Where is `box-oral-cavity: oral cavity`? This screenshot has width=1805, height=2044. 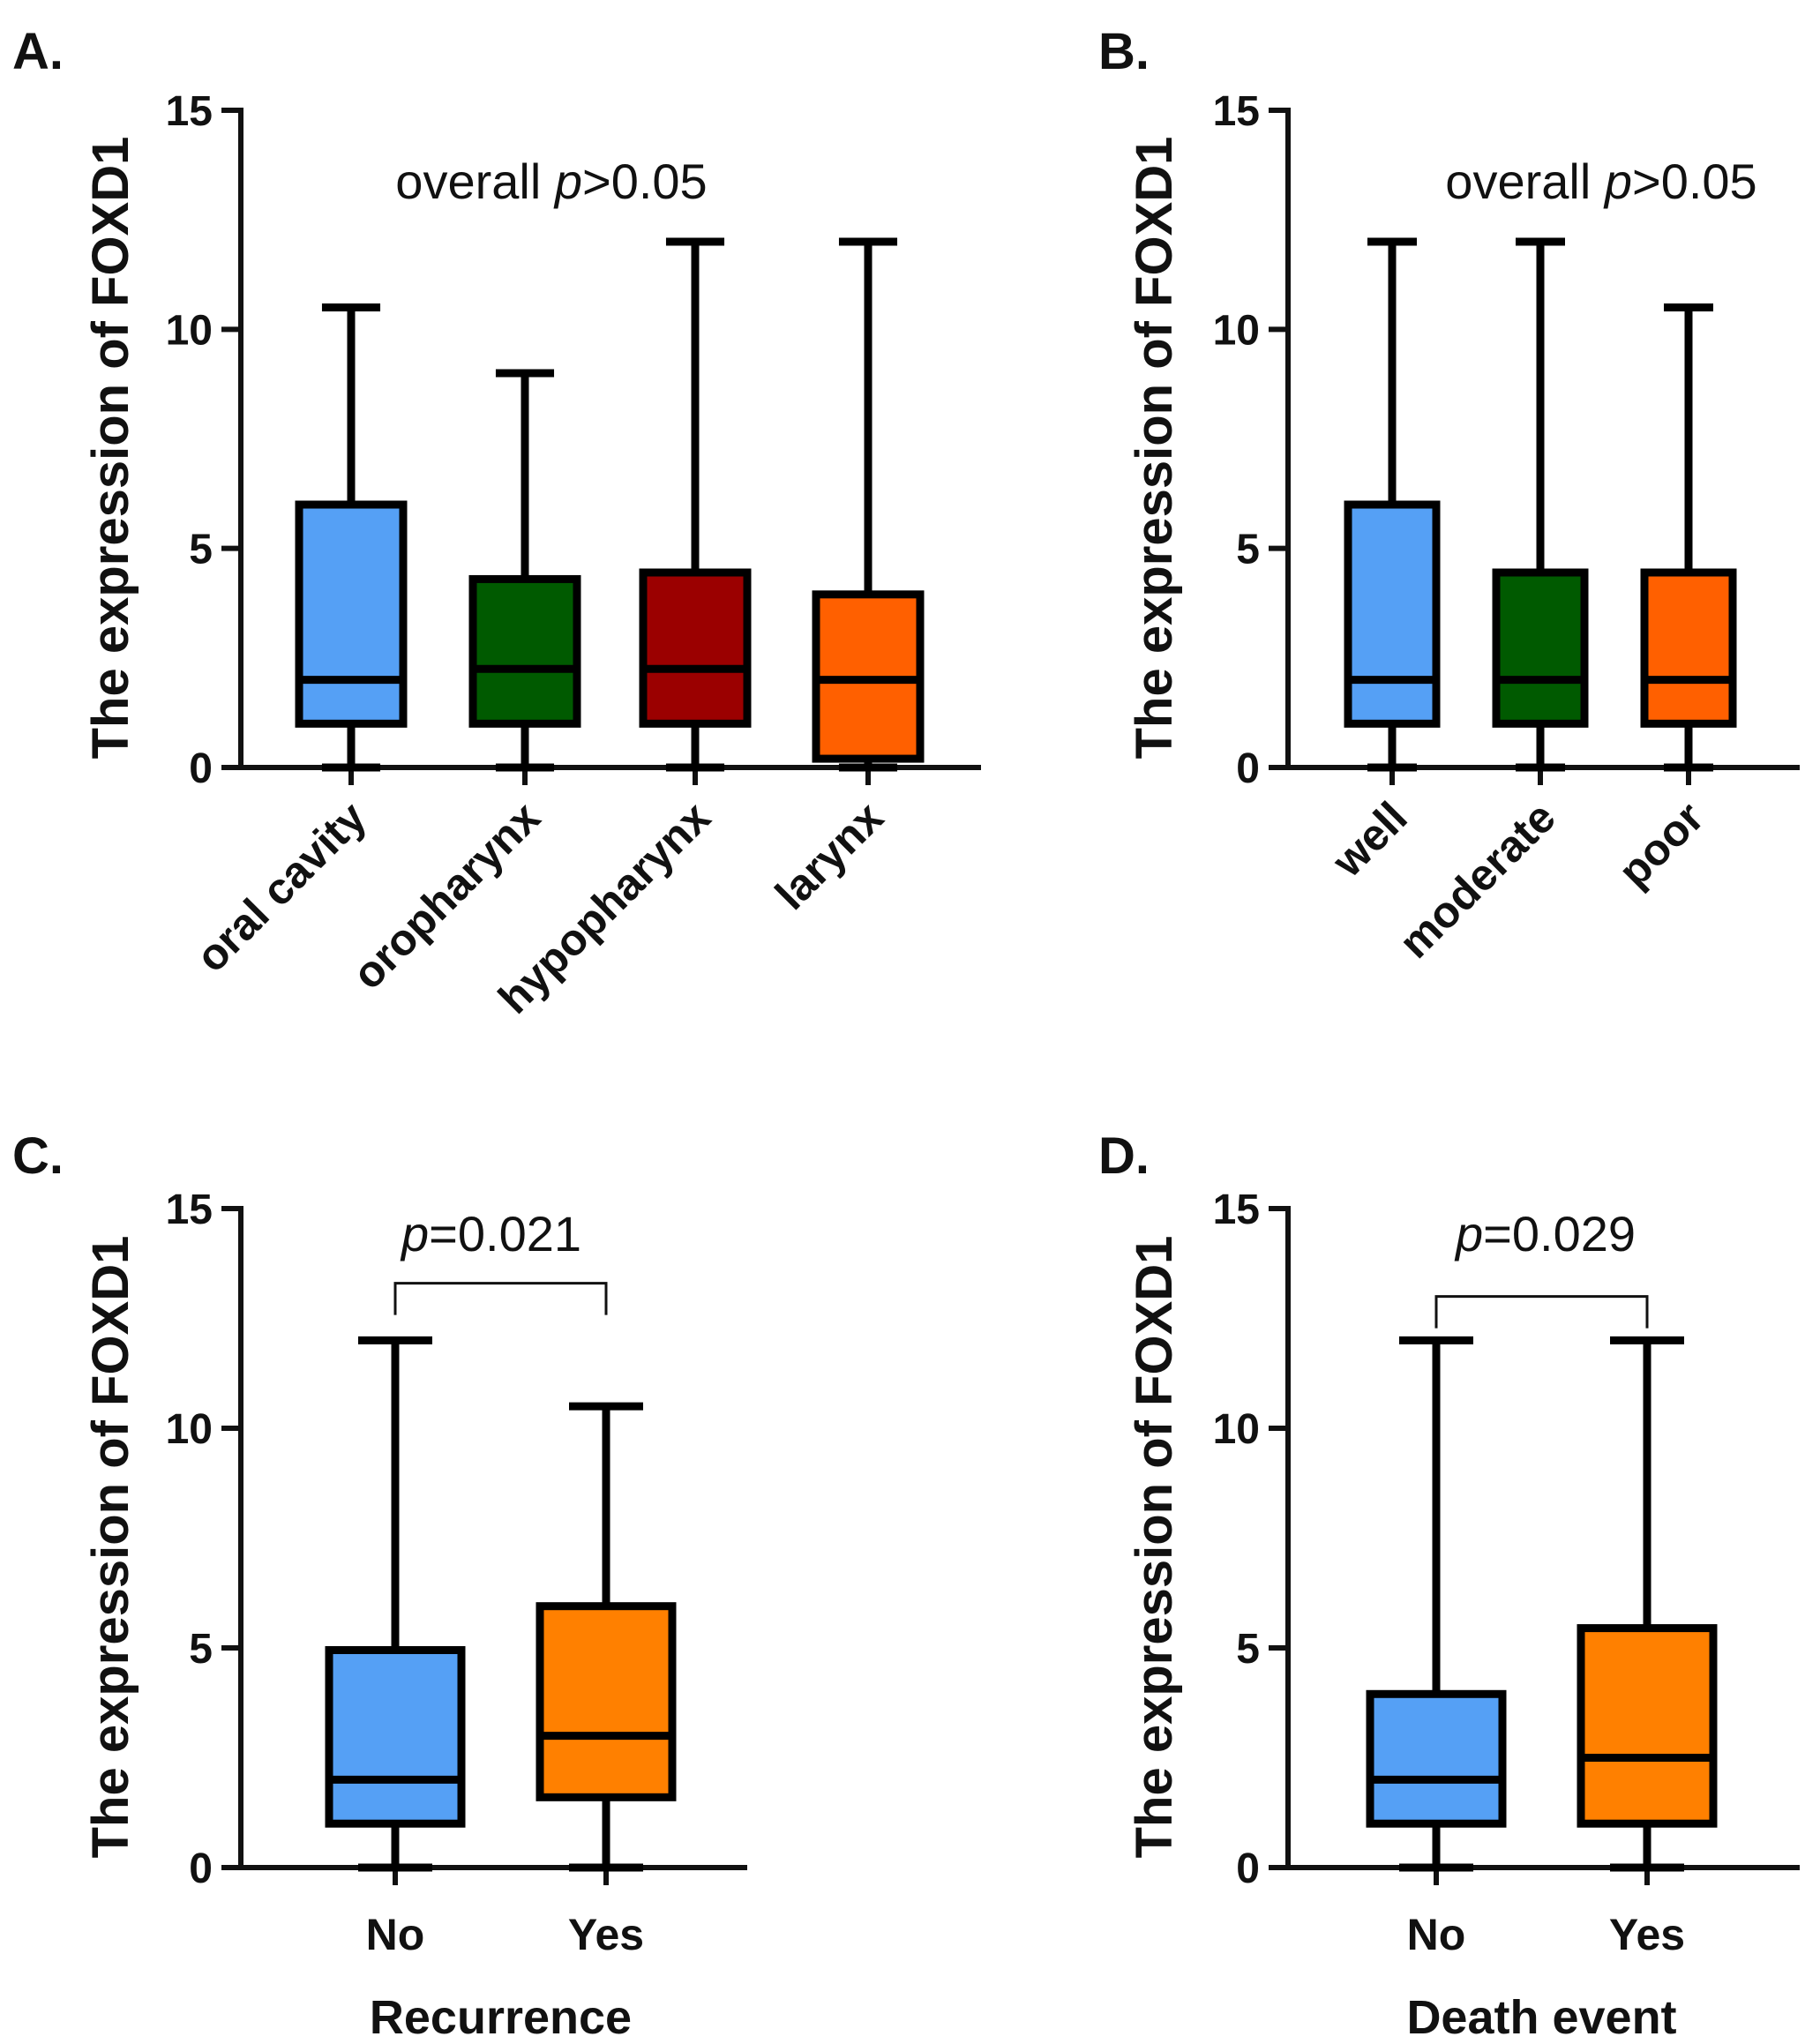
box-oral-cavity: oral cavity is located at coordinates (297, 642).